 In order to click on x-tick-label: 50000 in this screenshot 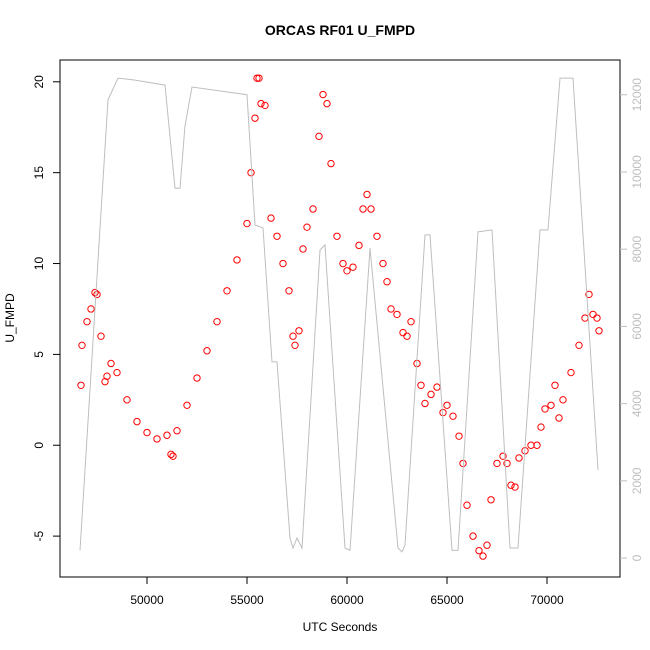, I will do `click(147, 600)`.